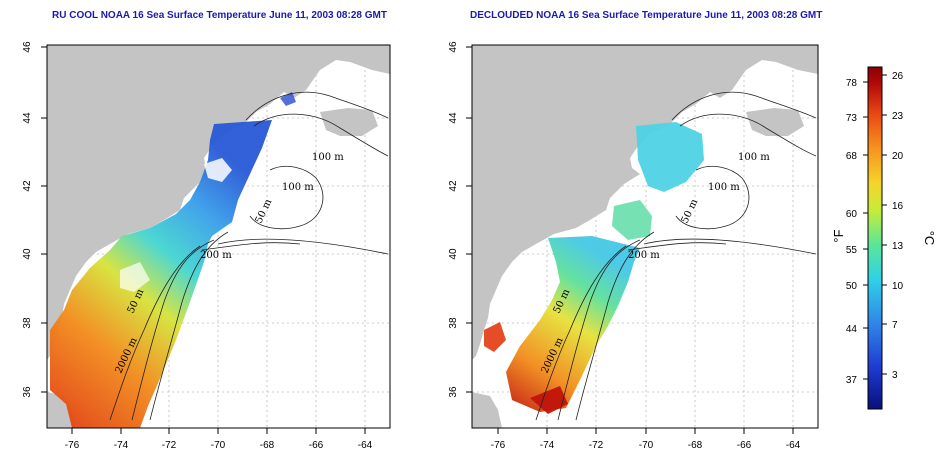  What do you see at coordinates (744, 445) in the screenshot?
I see `right-lon-tick-66: -66` at bounding box center [744, 445].